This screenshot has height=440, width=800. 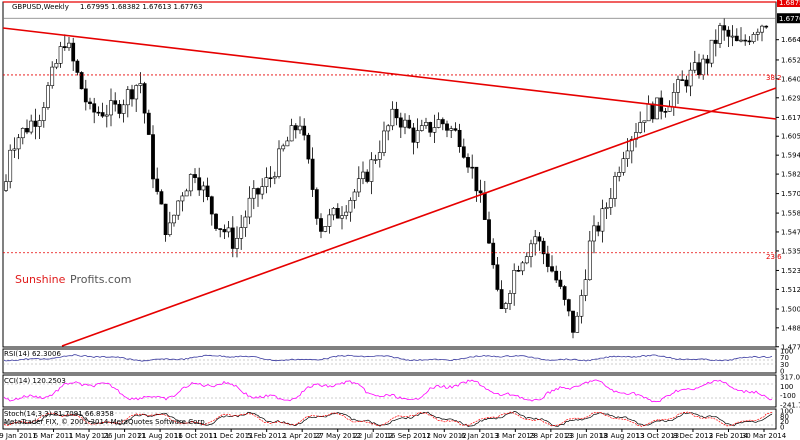 What do you see at coordinates (790, 251) in the screenshot?
I see `price-tick-label: 1.53560` at bounding box center [790, 251].